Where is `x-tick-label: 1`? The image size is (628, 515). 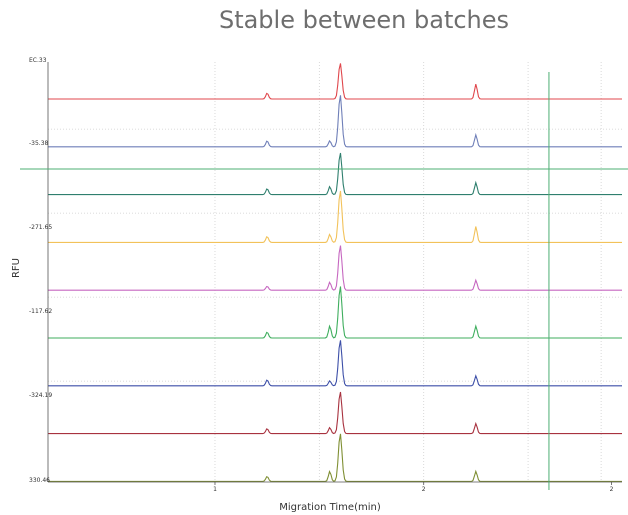
x-tick-label: 1 is located at coordinates (215, 489).